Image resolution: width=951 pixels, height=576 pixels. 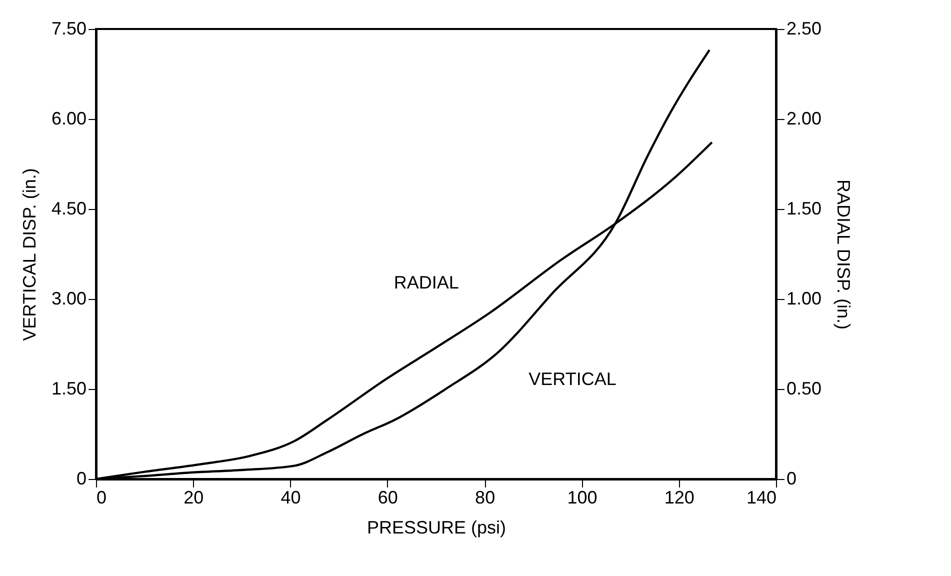 What do you see at coordinates (68, 28) in the screenshot?
I see `y-tick-label: 7.50` at bounding box center [68, 28].